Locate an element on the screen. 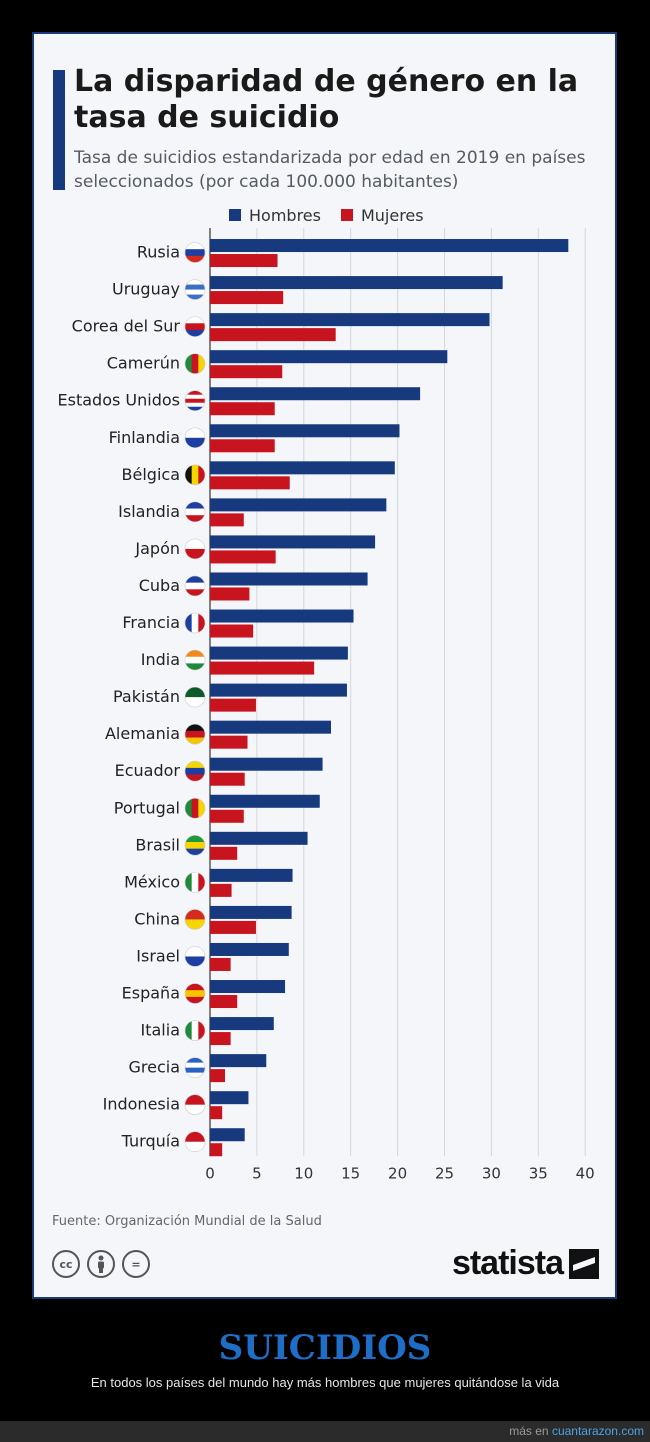 The width and height of the screenshot is (650, 1442). japan-flag-icon is located at coordinates (195, 548).